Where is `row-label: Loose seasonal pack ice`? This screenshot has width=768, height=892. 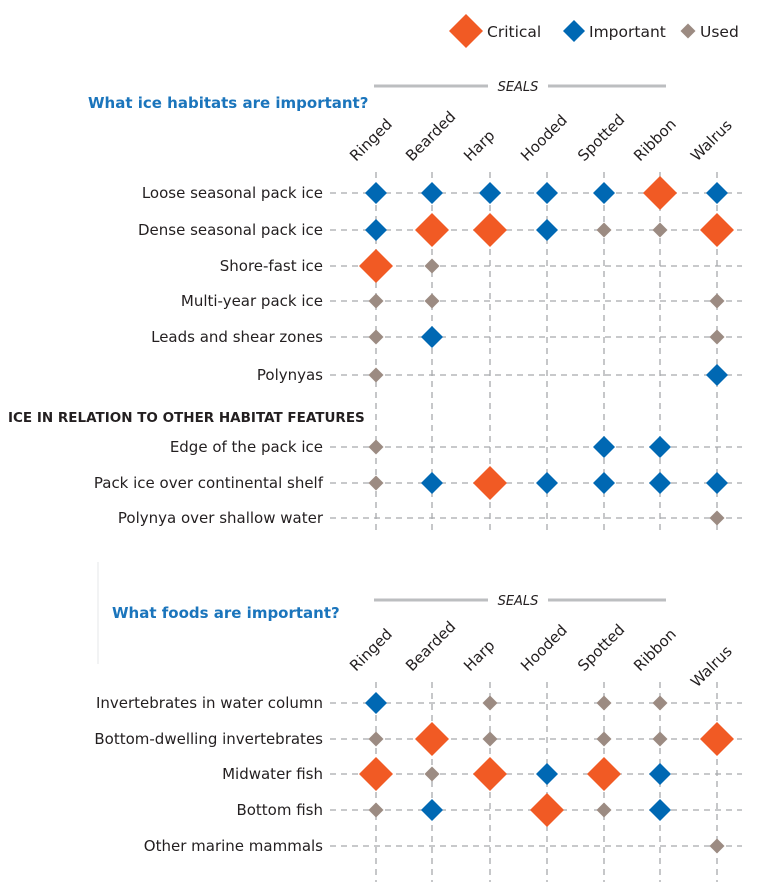 row-label: Loose seasonal pack ice is located at coordinates (232, 193).